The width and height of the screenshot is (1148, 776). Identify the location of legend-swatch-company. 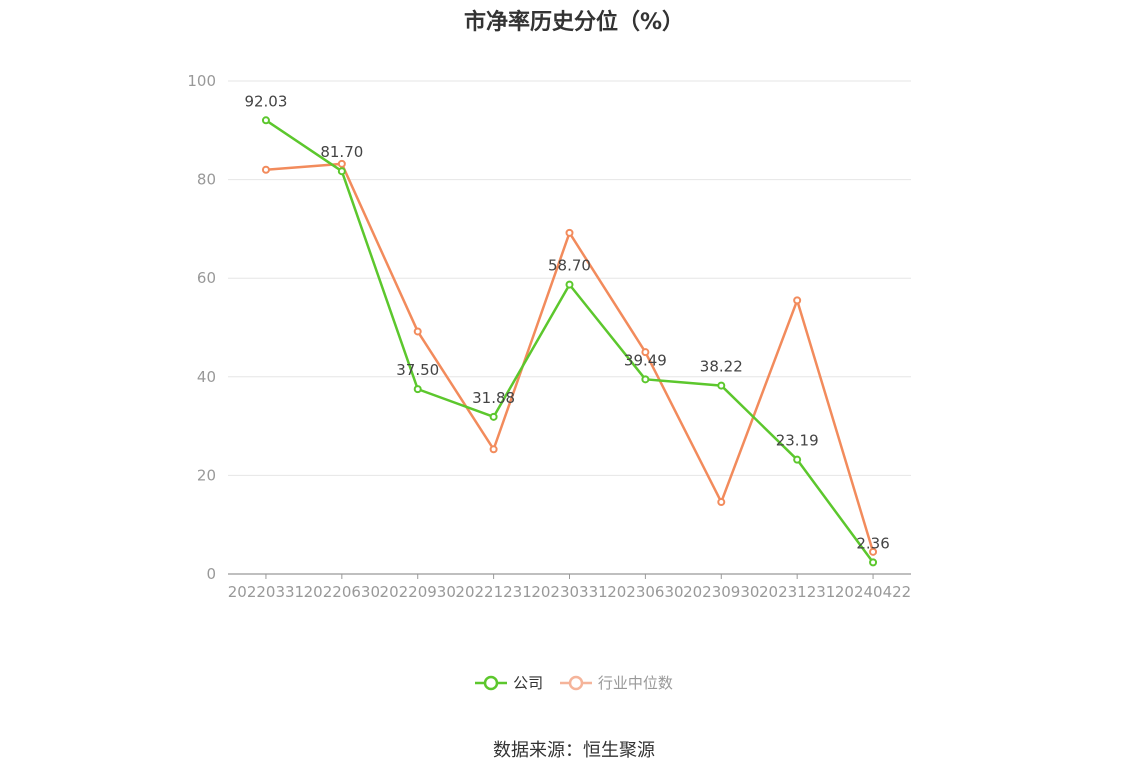
(491, 682).